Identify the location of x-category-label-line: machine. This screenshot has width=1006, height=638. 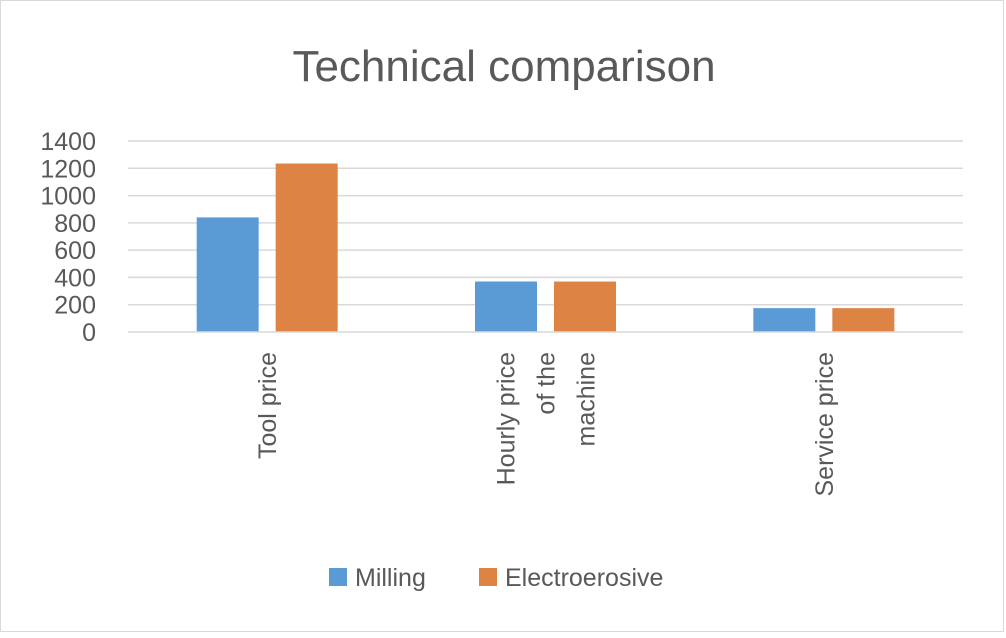
(587, 399).